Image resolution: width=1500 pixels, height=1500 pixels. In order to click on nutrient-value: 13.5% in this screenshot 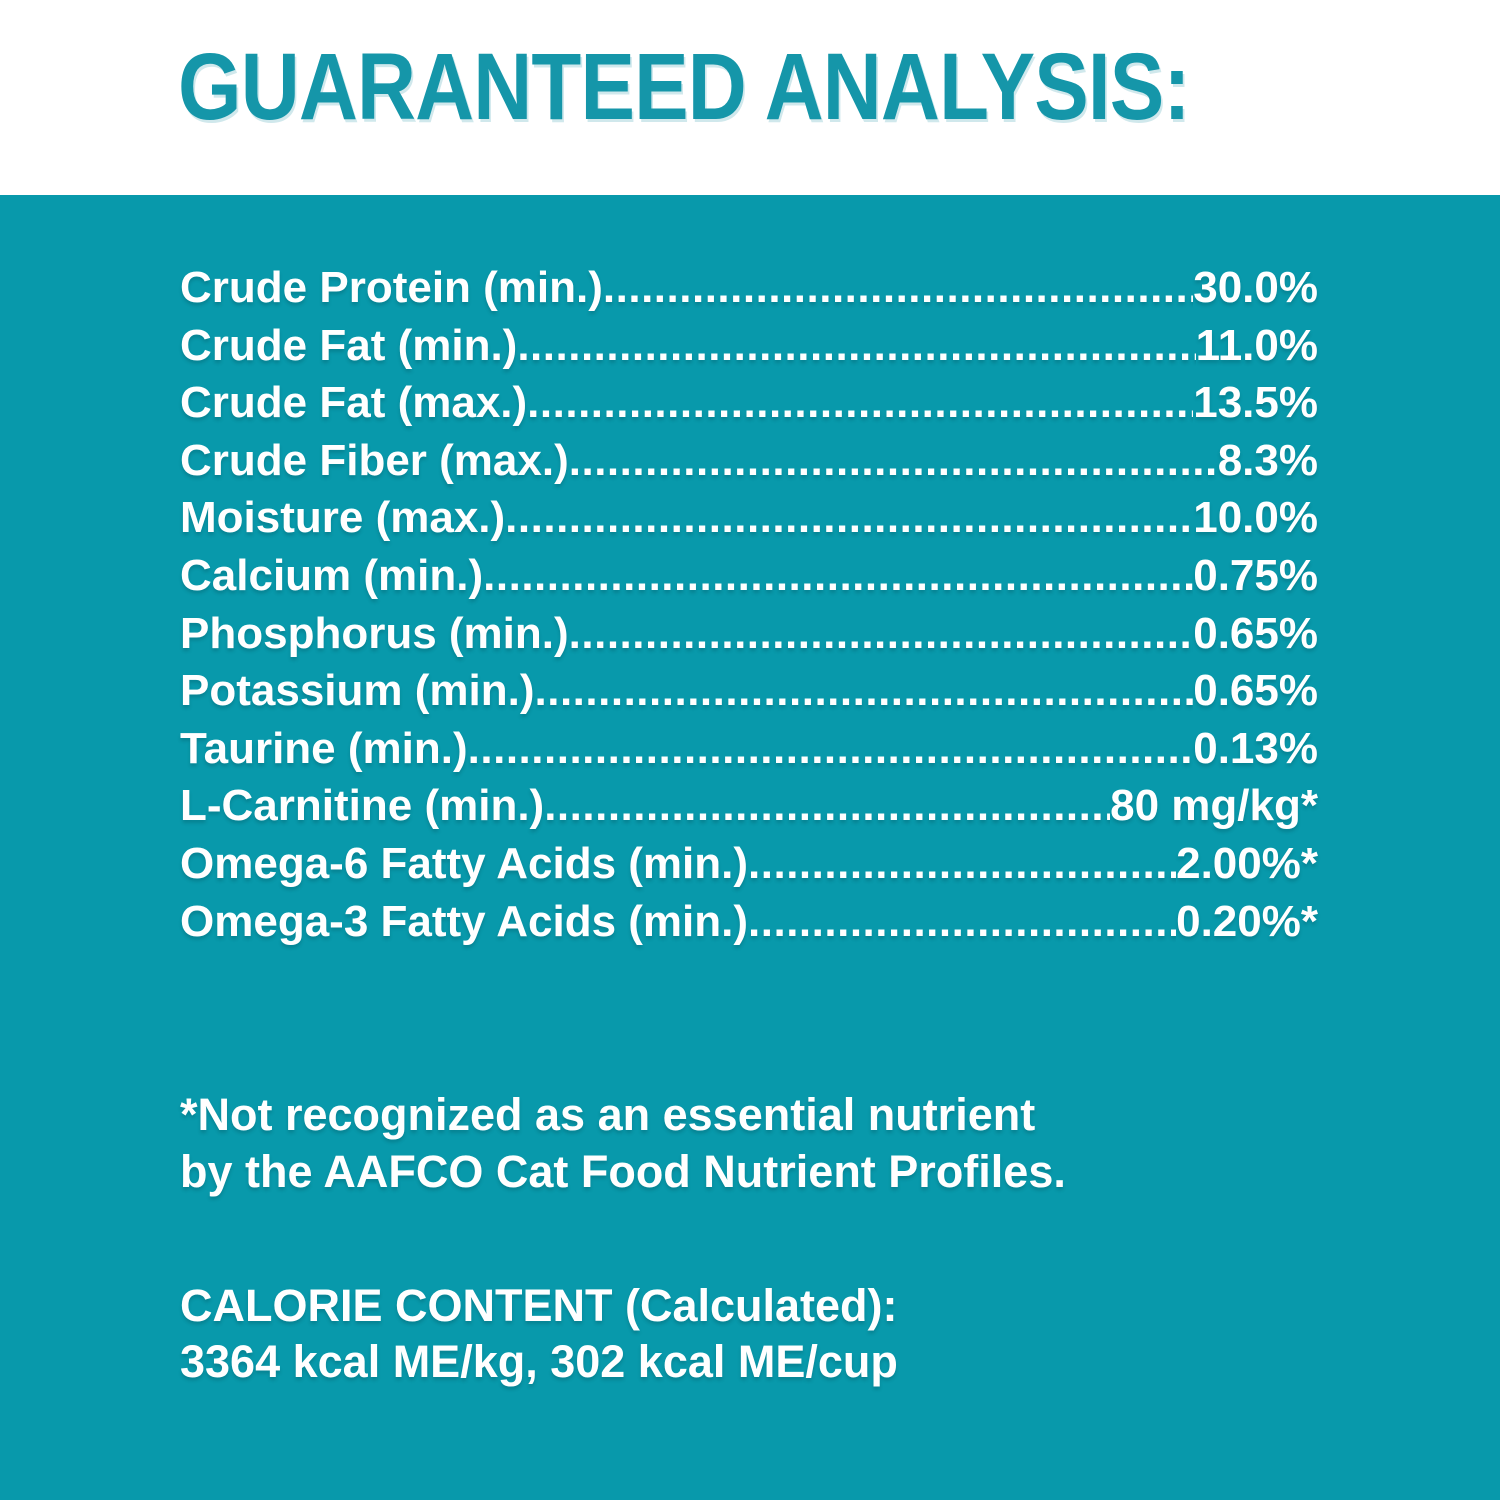, I will do `click(1255, 403)`.